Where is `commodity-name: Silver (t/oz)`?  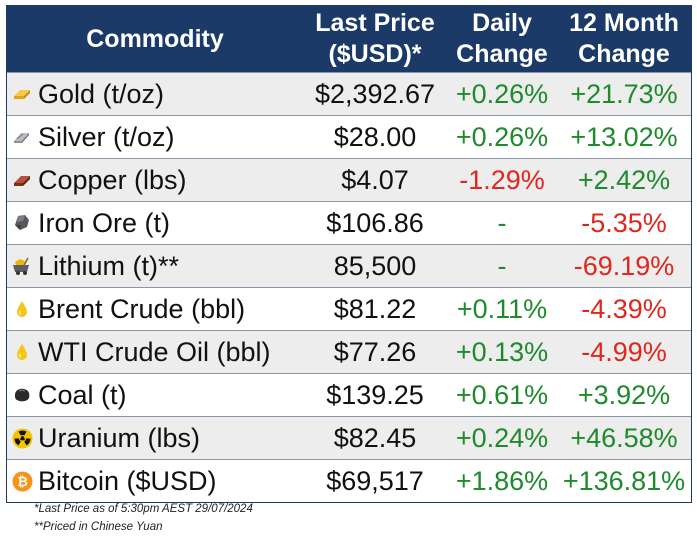
commodity-name: Silver (t/oz) is located at coordinates (106, 136).